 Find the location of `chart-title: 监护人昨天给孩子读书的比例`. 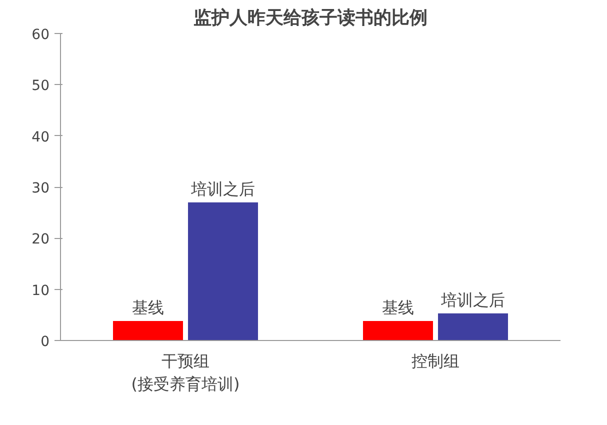

chart-title: 监护人昨天给孩子读书的比例 is located at coordinates (311, 18).